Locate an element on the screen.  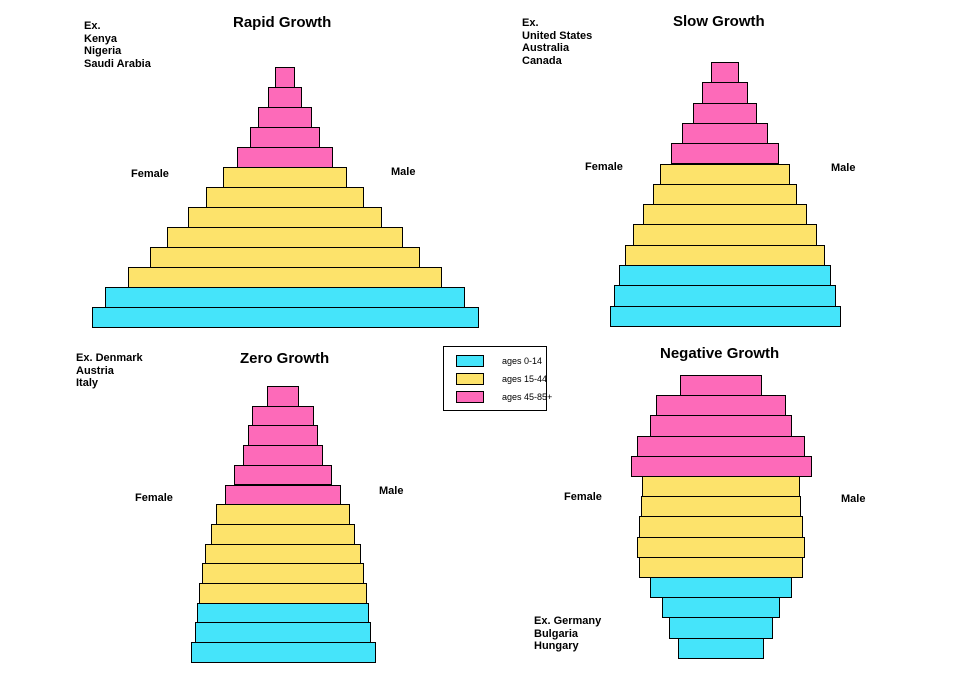
pyramid-title: Zero Growth is located at coordinates (285, 358).